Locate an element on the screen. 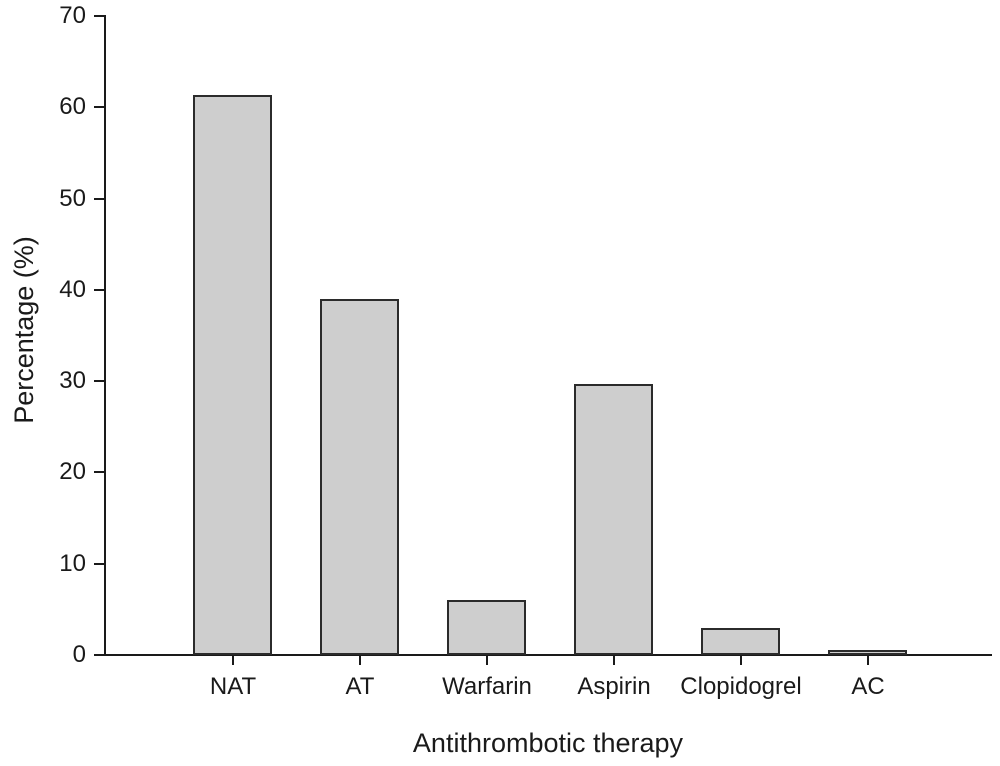  y-tick-label-70: 70 is located at coordinates (72, 15).